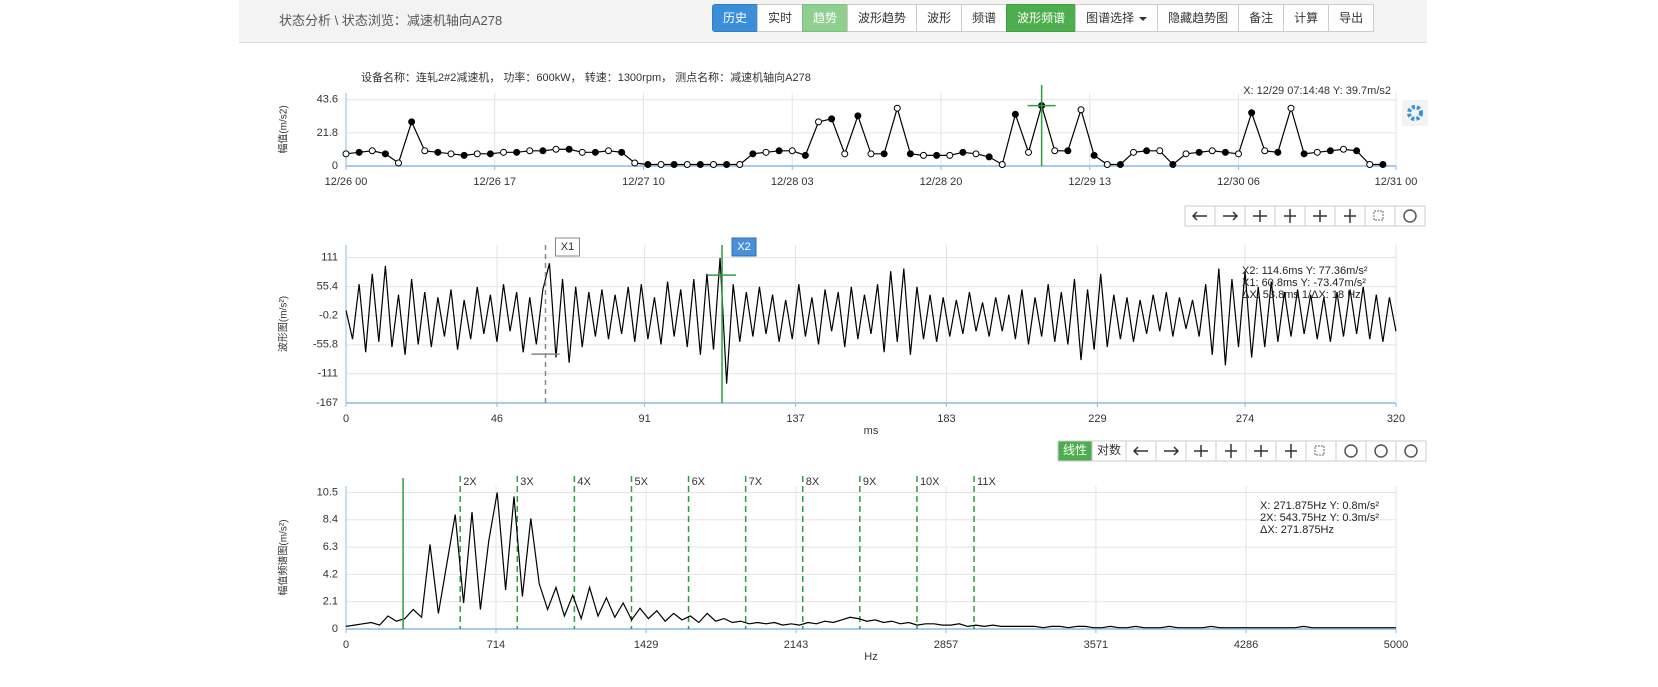 This screenshot has height=687, width=1658. I want to click on button: 波形, so click(939, 18).